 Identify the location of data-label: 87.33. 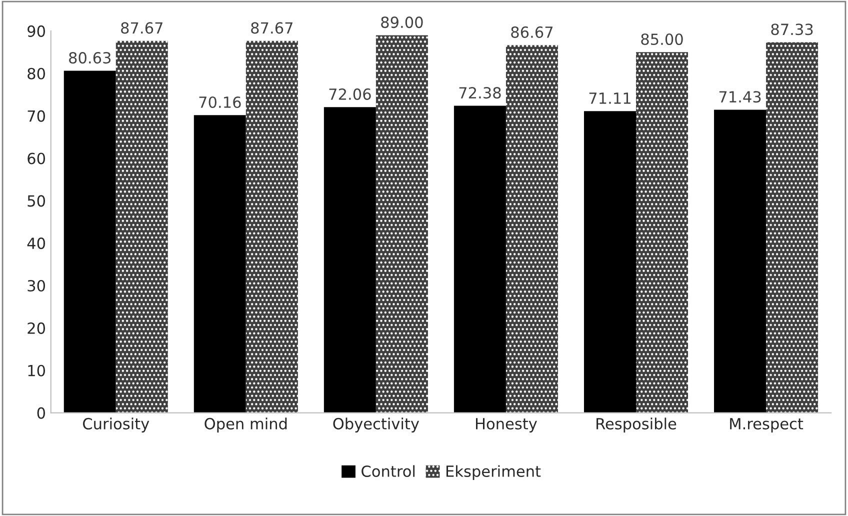
(792, 30).